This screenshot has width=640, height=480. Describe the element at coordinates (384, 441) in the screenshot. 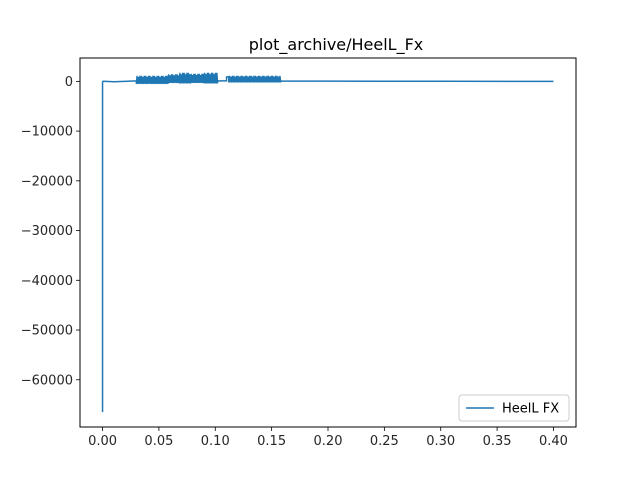

I see `x-tick-label: 0.25` at that location.